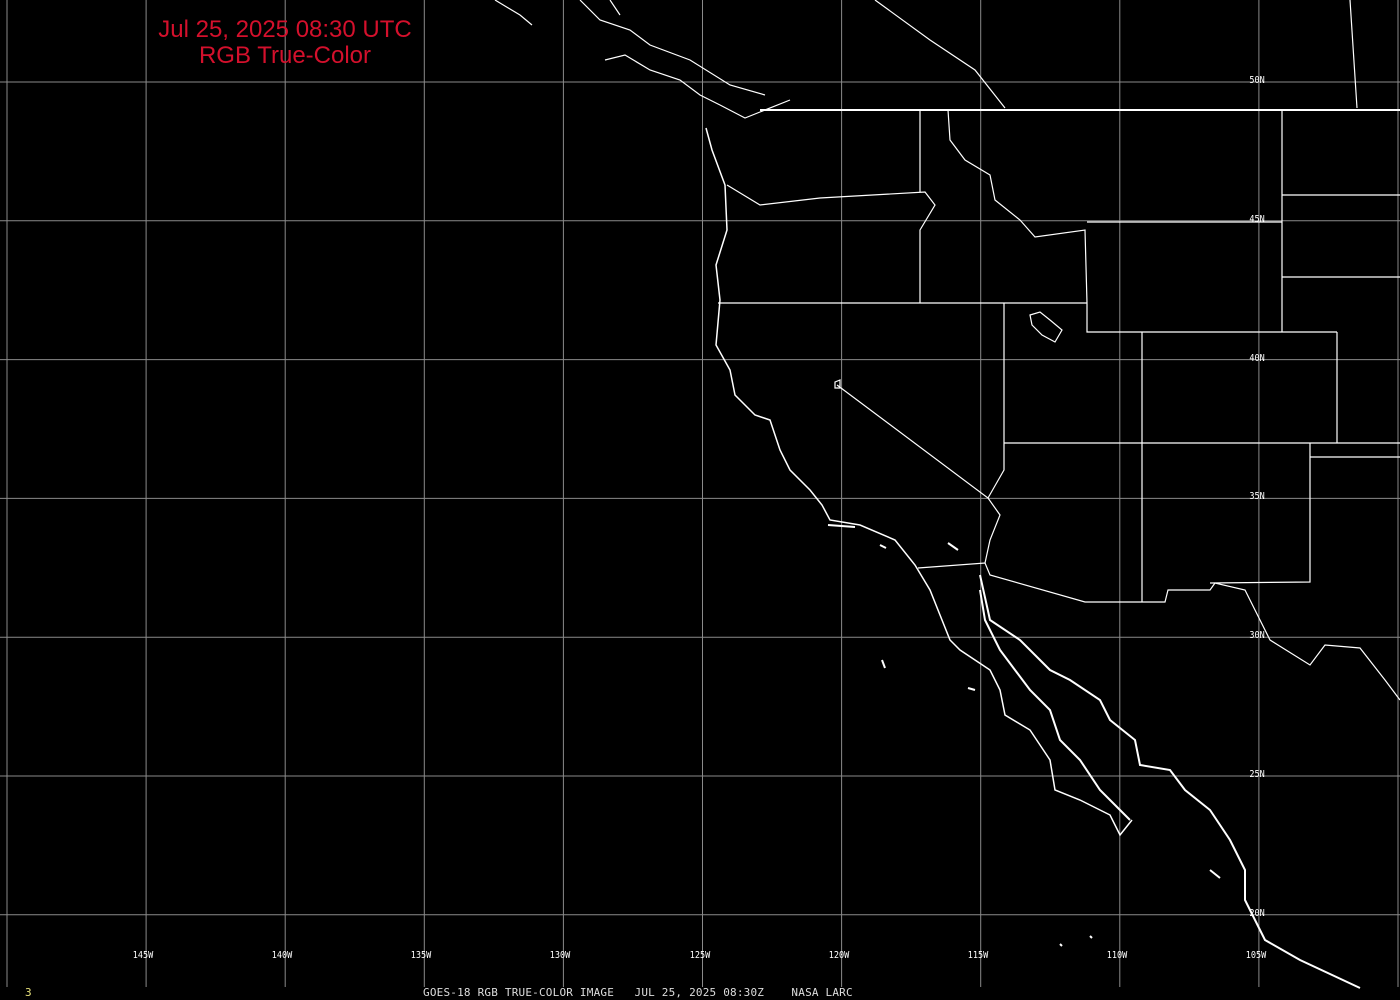 This screenshot has width=1400, height=1000. I want to click on canada-interior-lines, so click(1116, 54).